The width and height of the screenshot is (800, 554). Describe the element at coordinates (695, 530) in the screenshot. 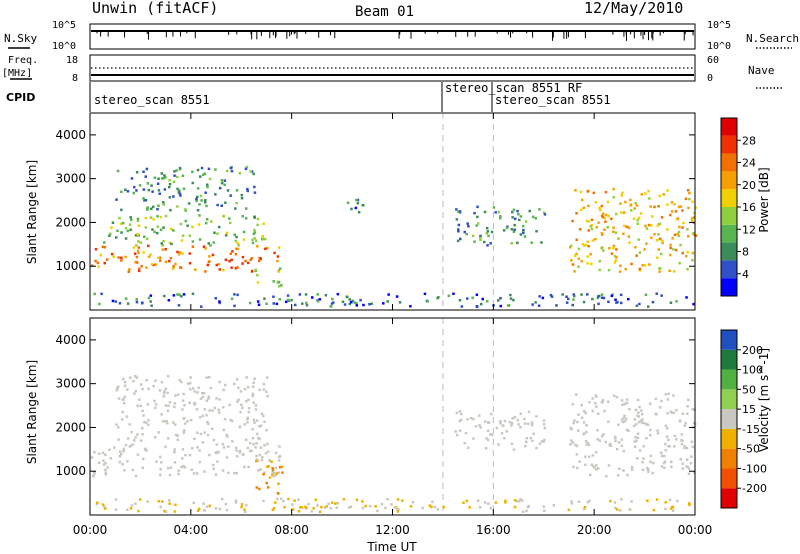

I see `x-tick-label: 00:00` at that location.